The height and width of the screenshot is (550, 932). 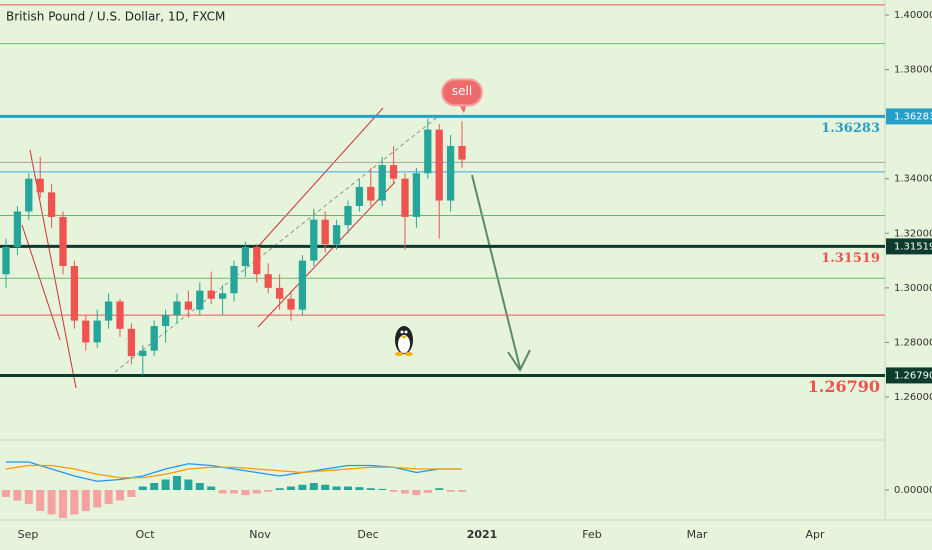 What do you see at coordinates (41, 282) in the screenshot?
I see `trend-line` at bounding box center [41, 282].